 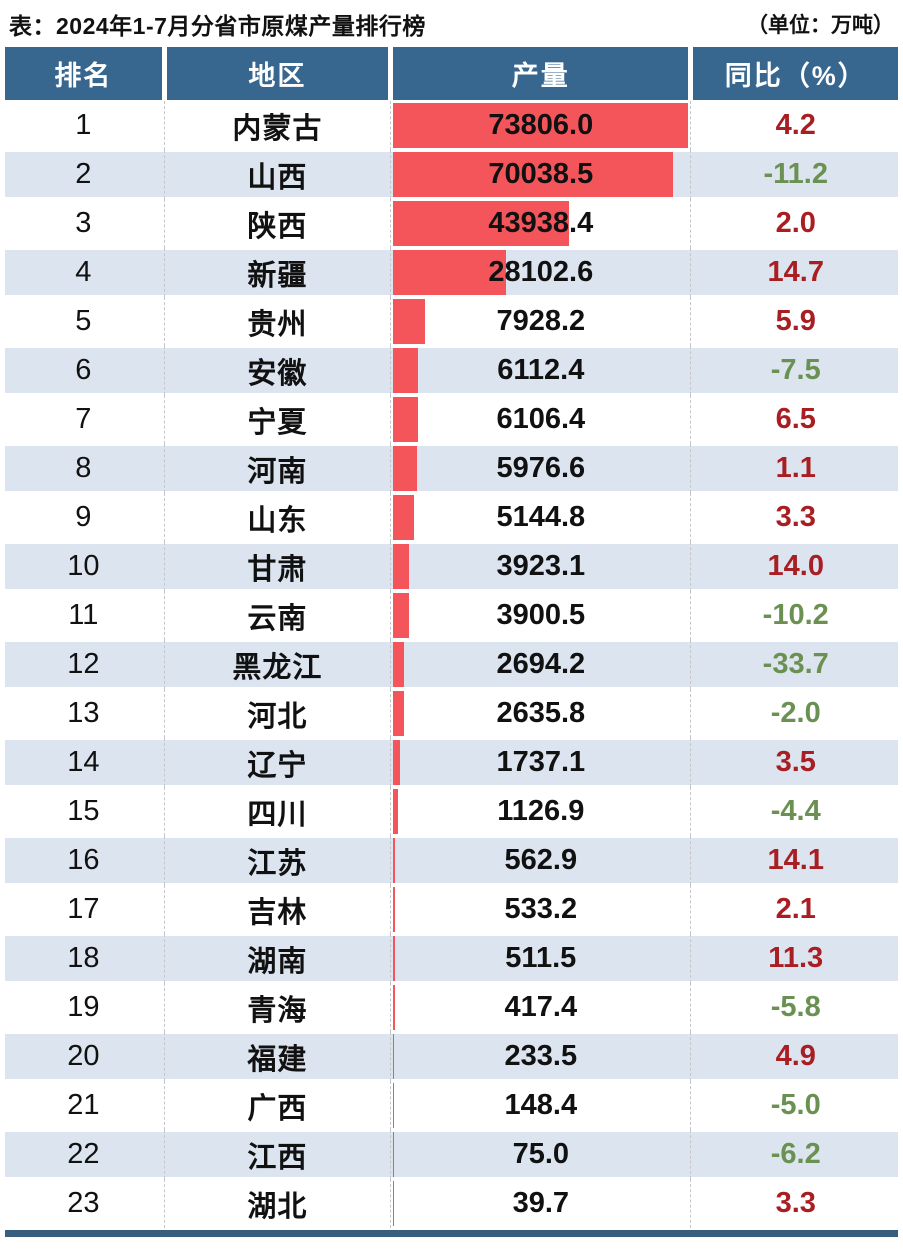 I want to click on rank-cell: 20, so click(x=83, y=1056).